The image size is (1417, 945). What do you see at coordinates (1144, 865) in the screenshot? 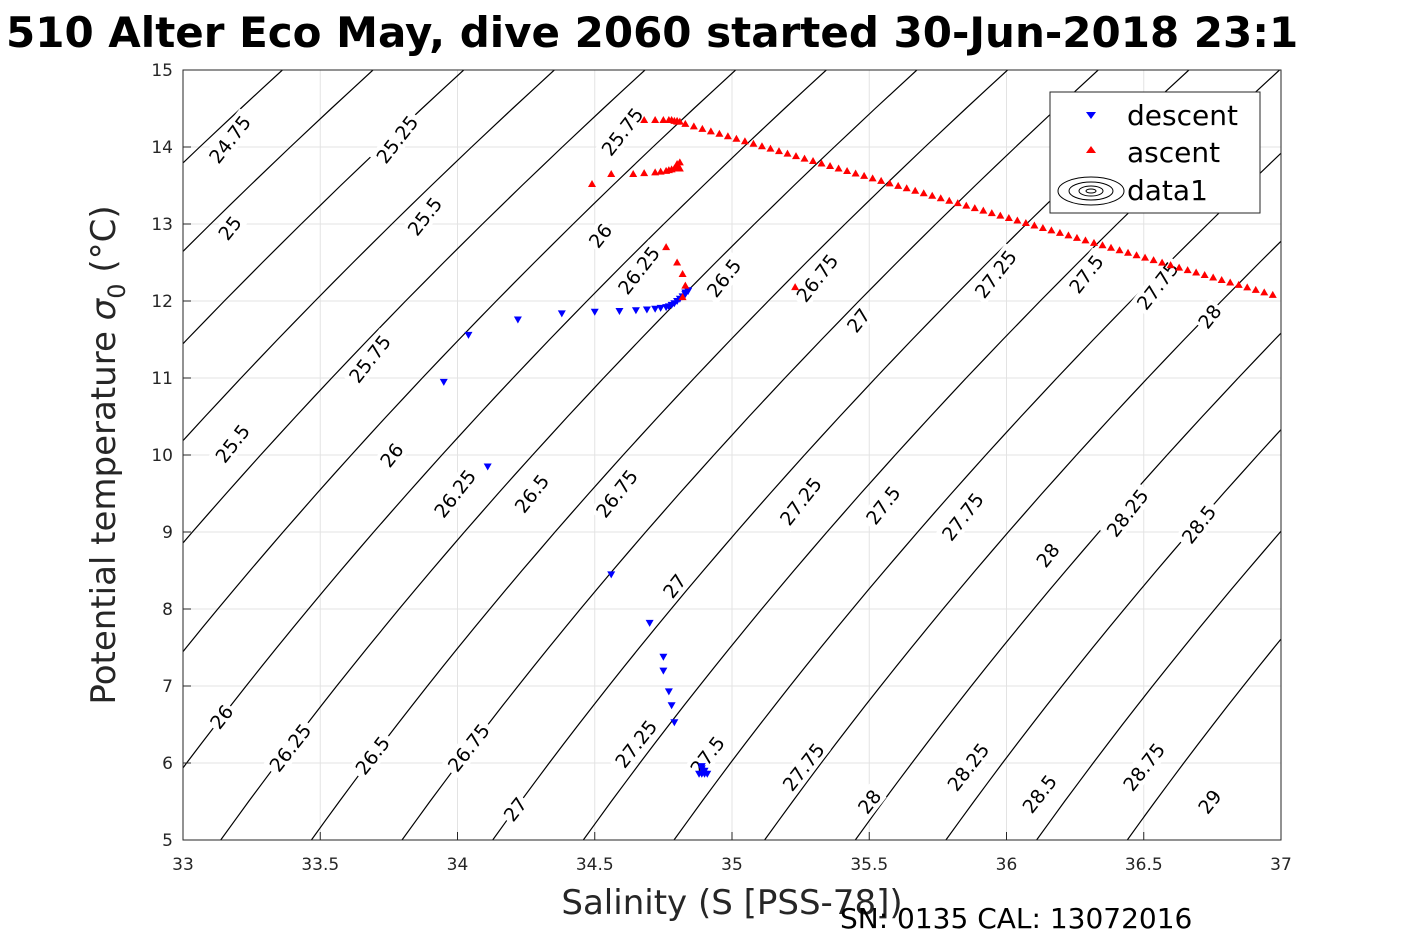
I see `x-tick-label: 36.5` at bounding box center [1144, 865].